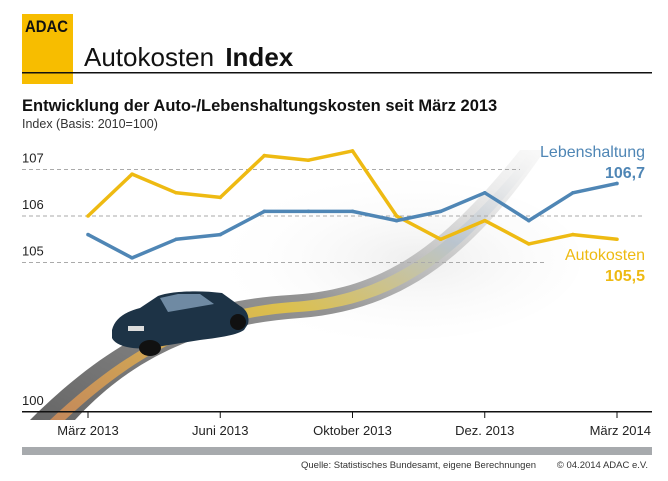 This screenshot has height=481, width=668. I want to click on copyright-note: © 04.2014 ADAC e.V., so click(602, 465).